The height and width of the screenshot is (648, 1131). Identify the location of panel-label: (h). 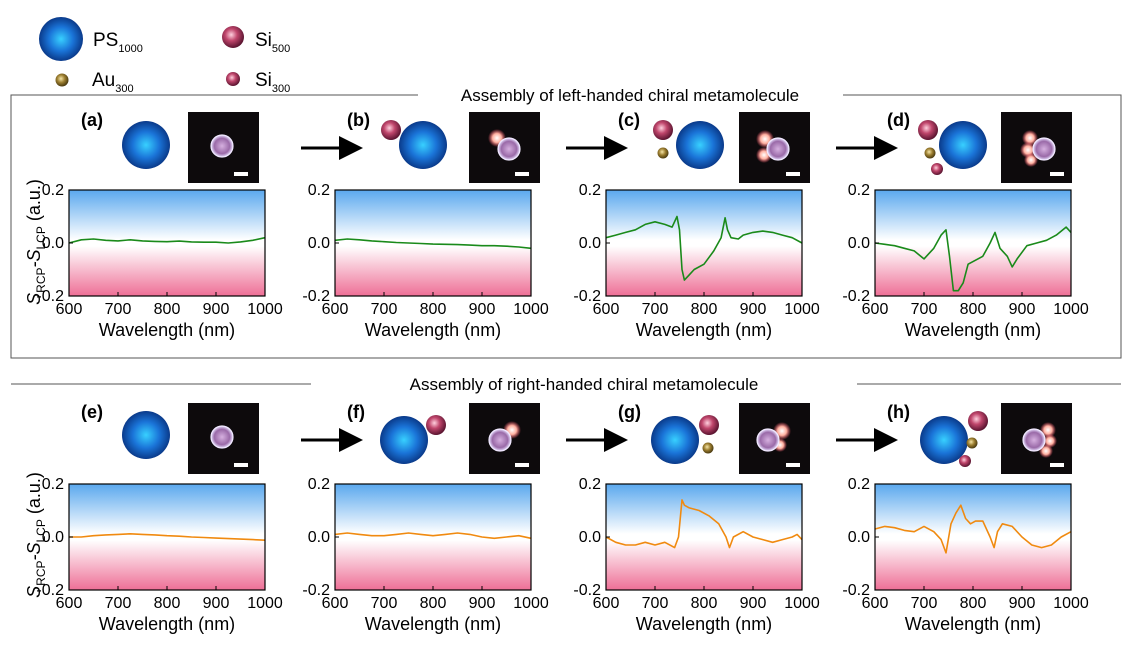
(898, 412).